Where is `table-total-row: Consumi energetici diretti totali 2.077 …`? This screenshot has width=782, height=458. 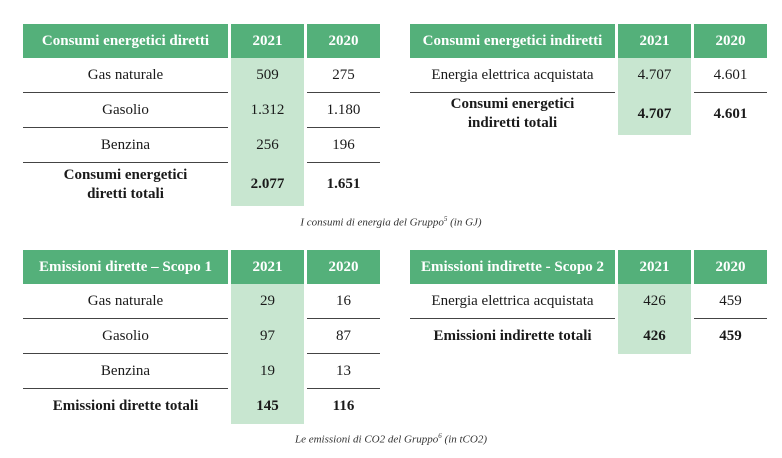 table-total-row: Consumi energetici diretti totali 2.077 … is located at coordinates (201, 184).